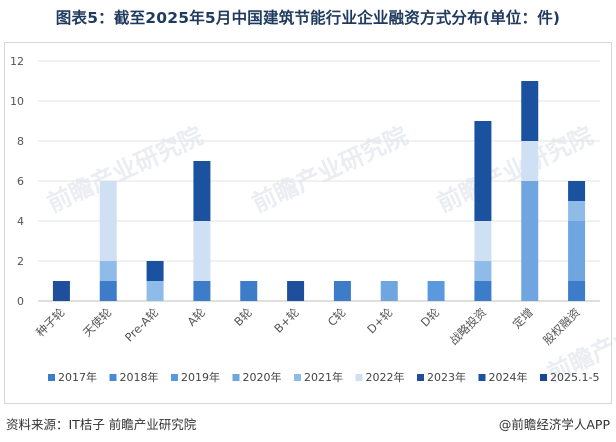 Image resolution: width=616 pixels, height=442 pixels. What do you see at coordinates (77, 377) in the screenshot?
I see `legend-label: 2017年` at bounding box center [77, 377].